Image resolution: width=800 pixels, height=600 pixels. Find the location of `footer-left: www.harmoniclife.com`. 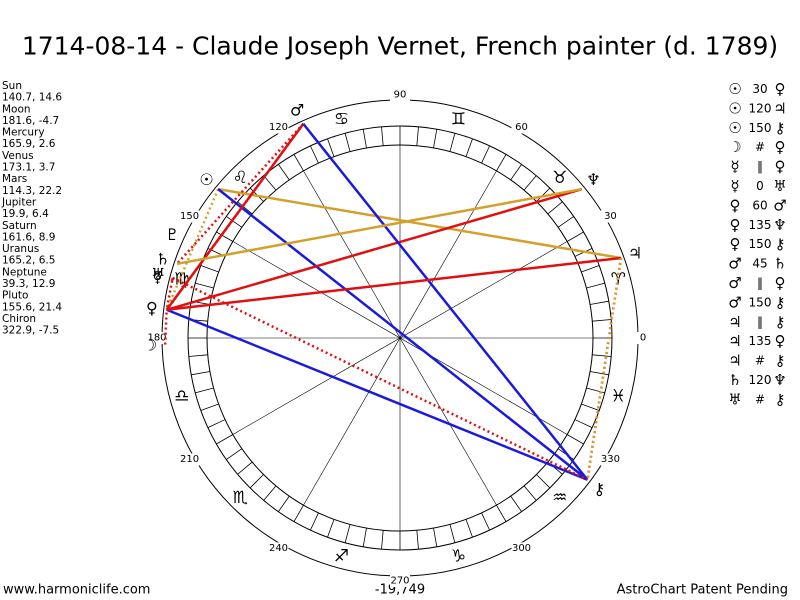

footer-left: www.harmoniclife.com is located at coordinates (76, 590).